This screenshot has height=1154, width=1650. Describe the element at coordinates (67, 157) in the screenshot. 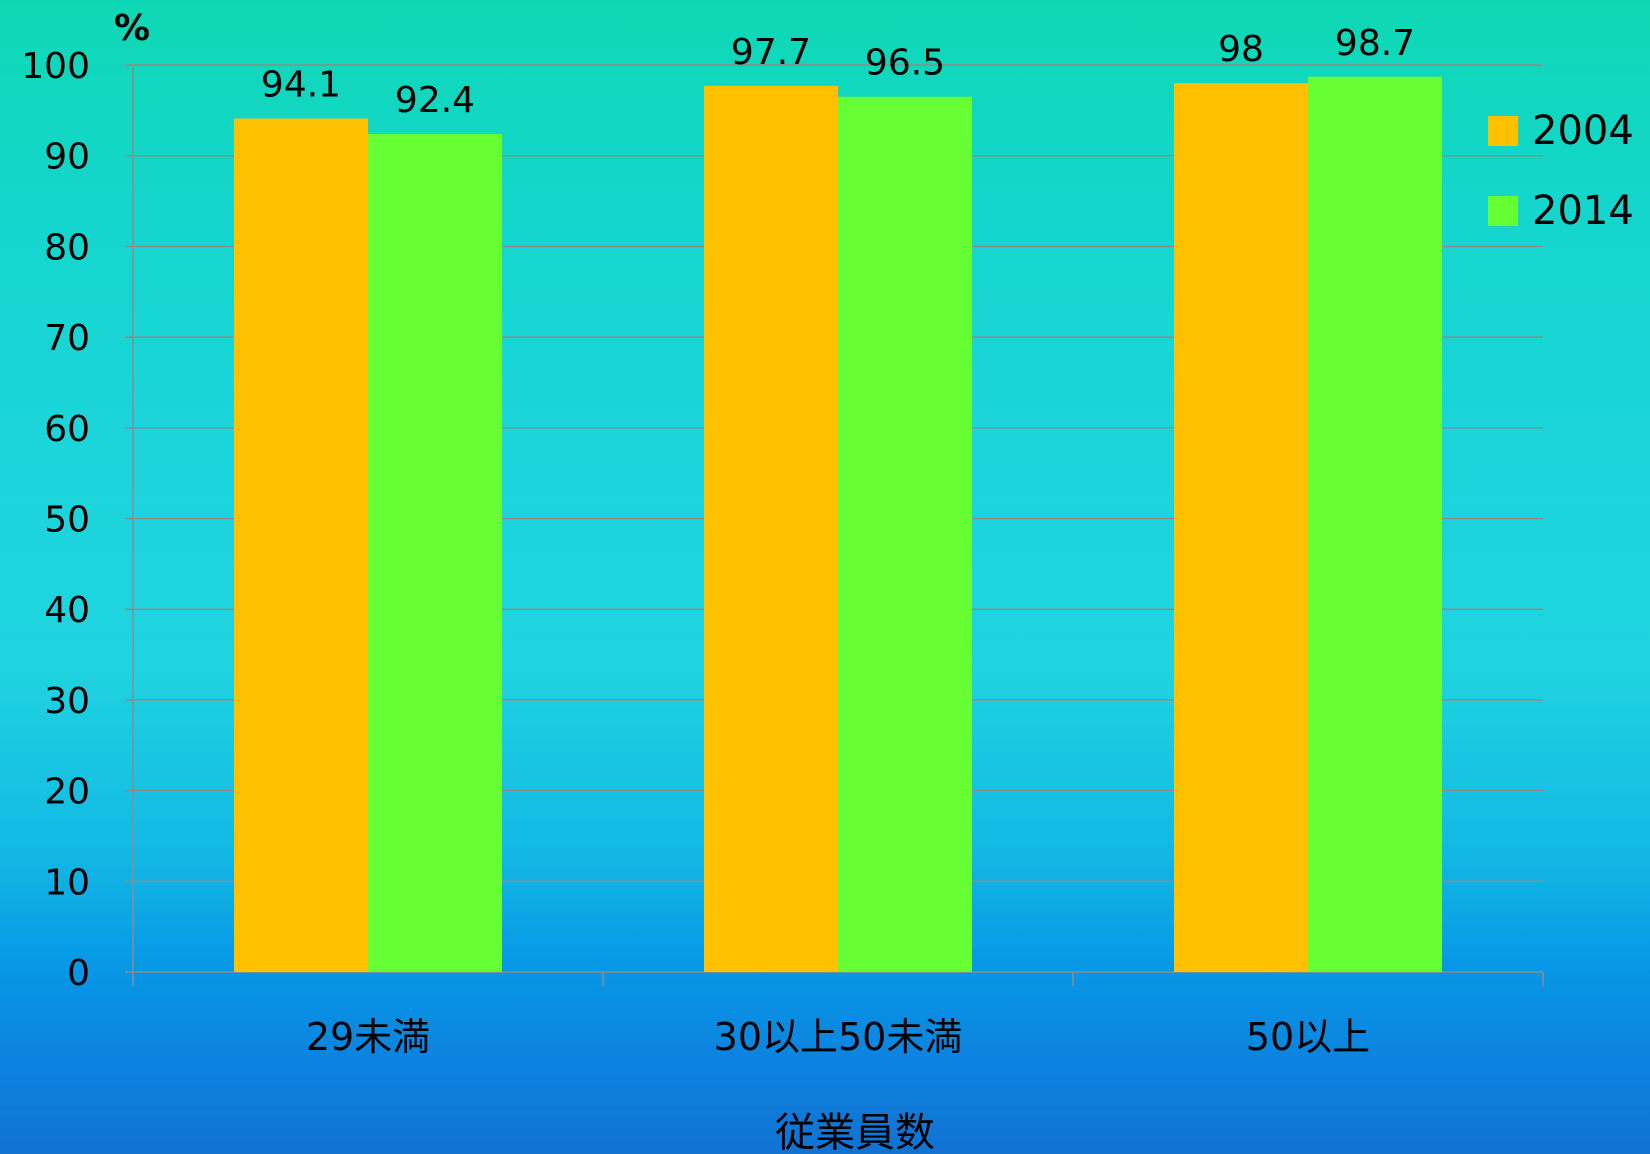

I see `y-tick-label: 90` at that location.